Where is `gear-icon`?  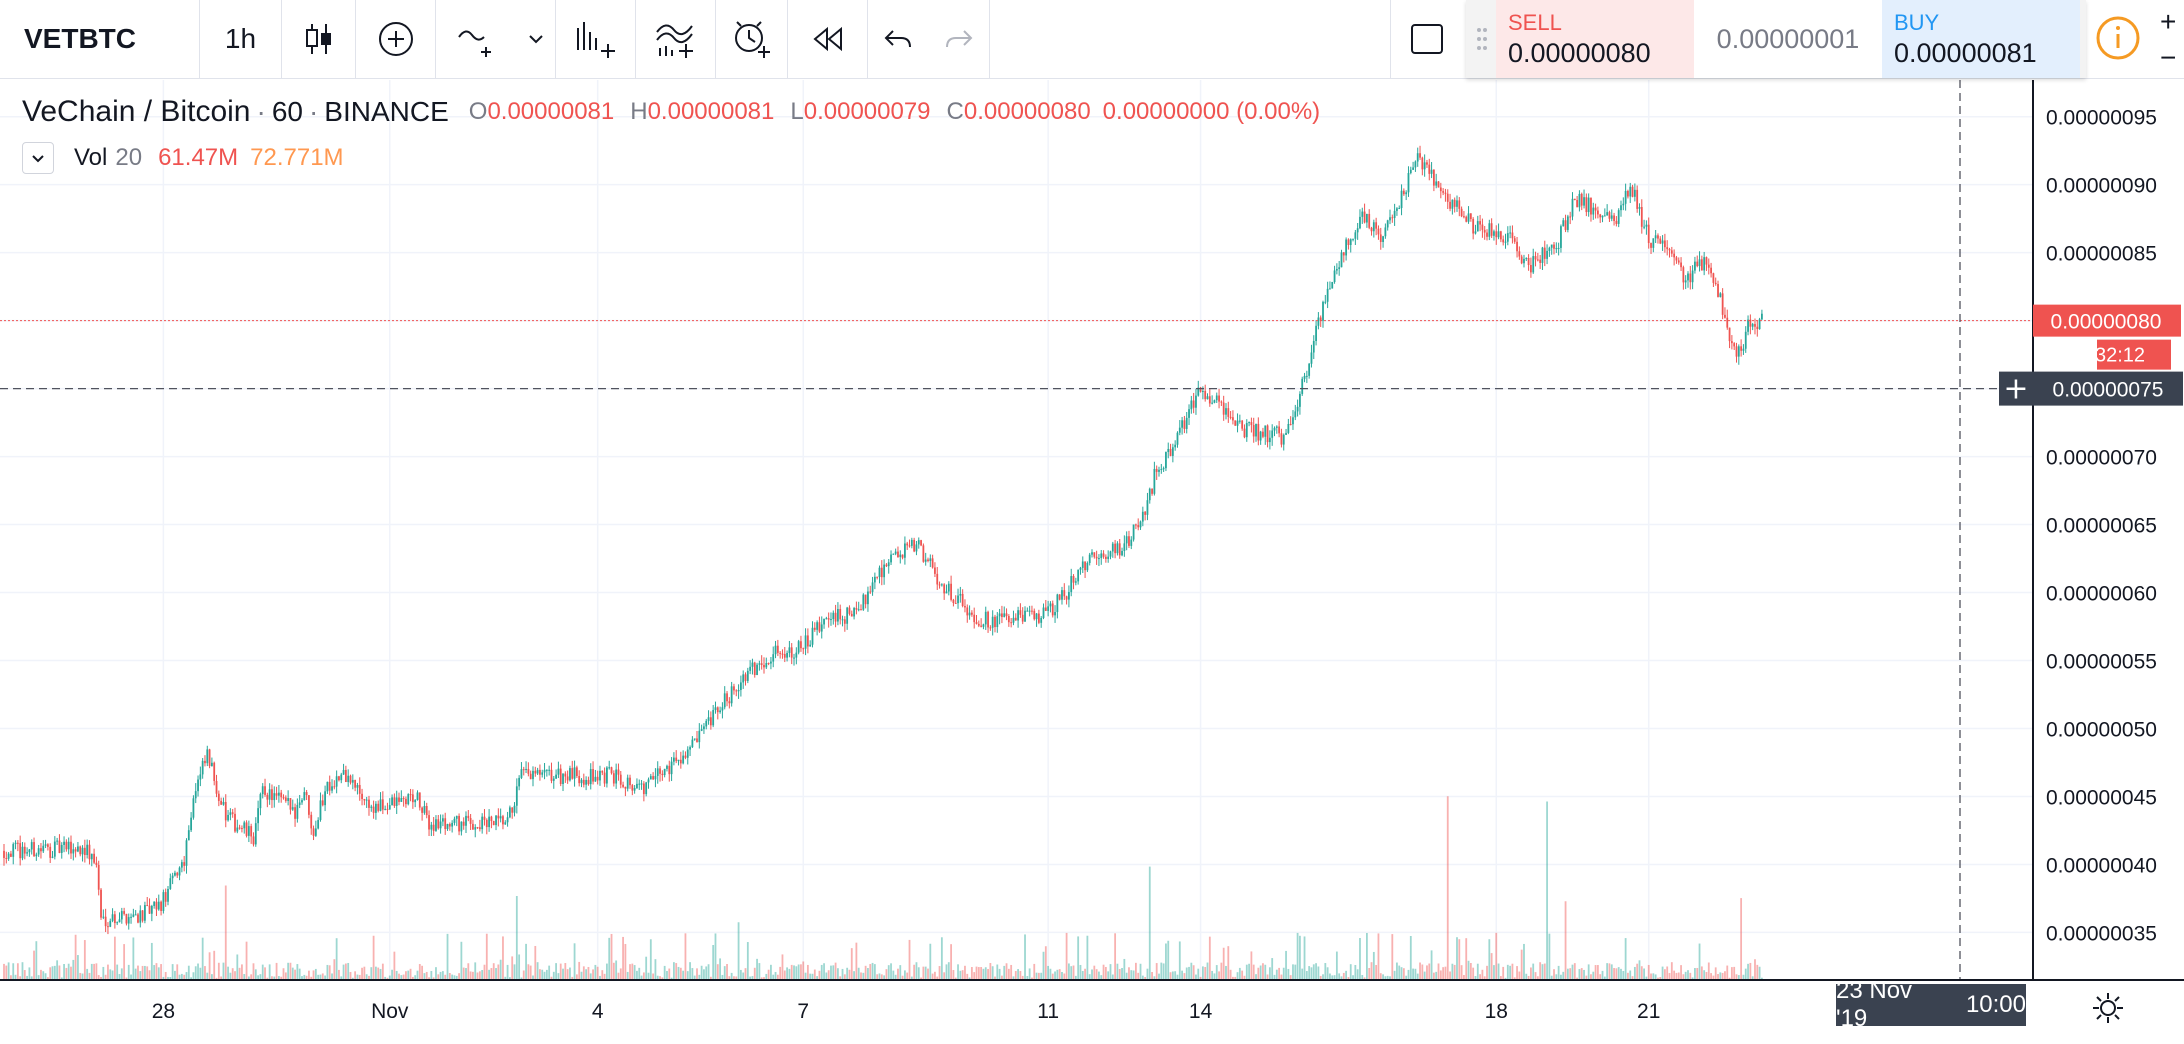
gear-icon is located at coordinates (2108, 1008).